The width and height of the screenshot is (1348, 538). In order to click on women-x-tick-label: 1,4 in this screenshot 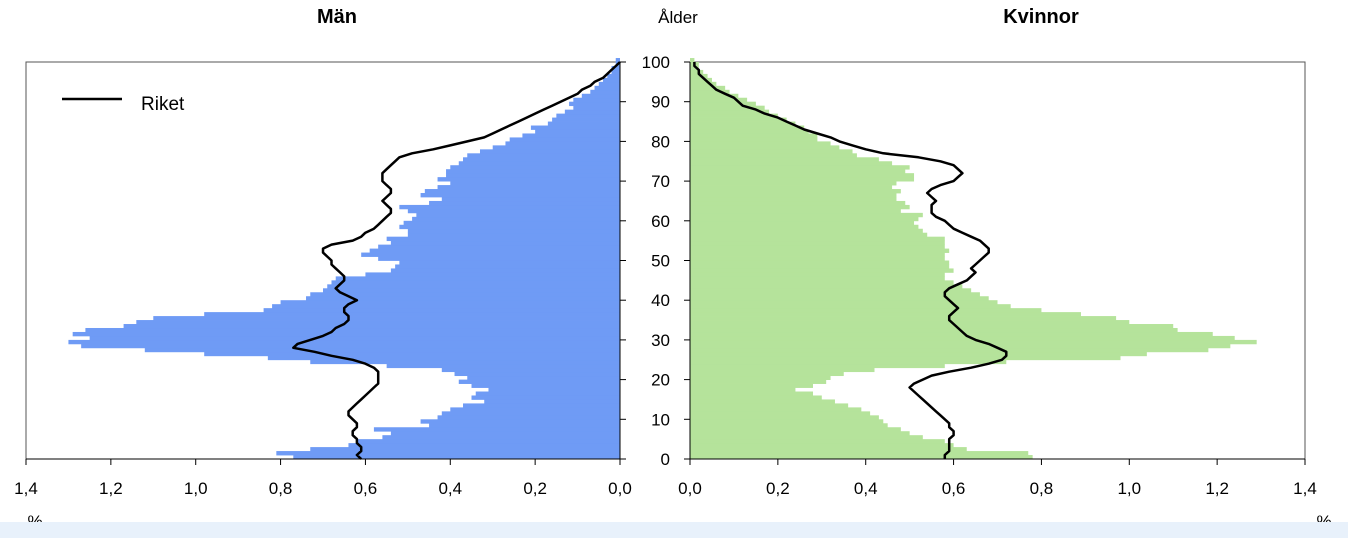, I will do `click(1305, 488)`.